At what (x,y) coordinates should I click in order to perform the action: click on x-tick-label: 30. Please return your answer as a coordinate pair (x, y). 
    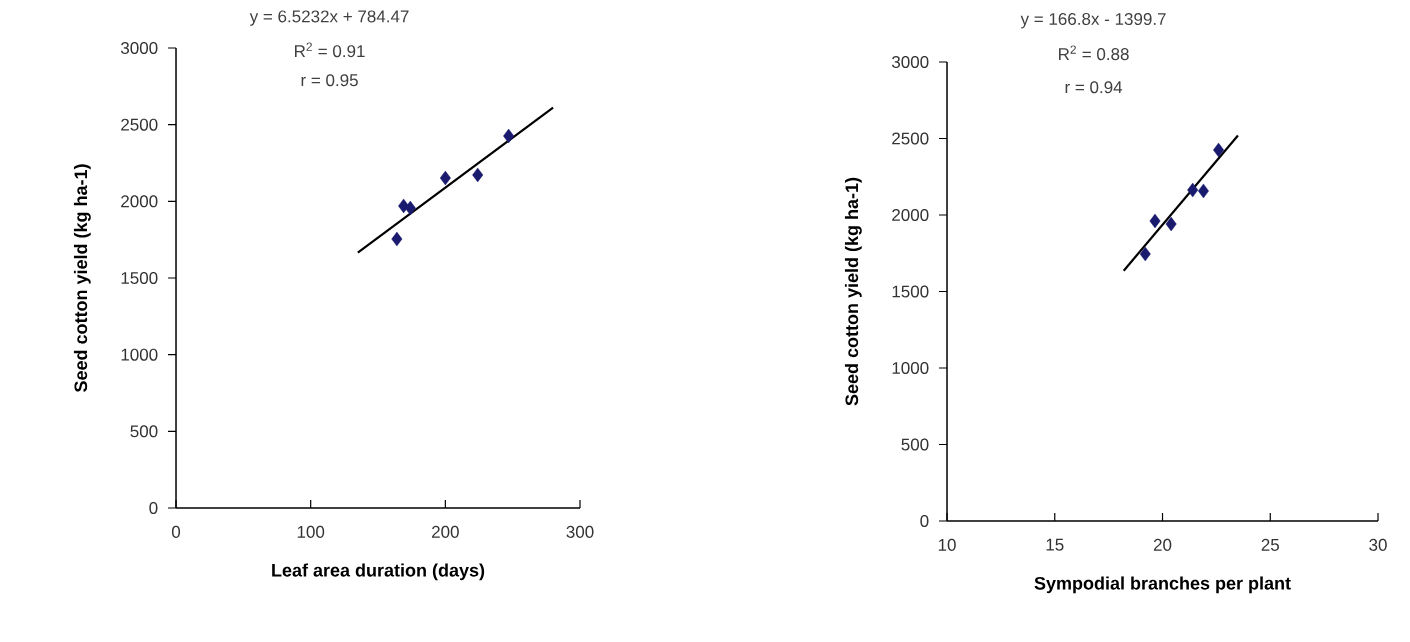
    Looking at the image, I should click on (1378, 544).